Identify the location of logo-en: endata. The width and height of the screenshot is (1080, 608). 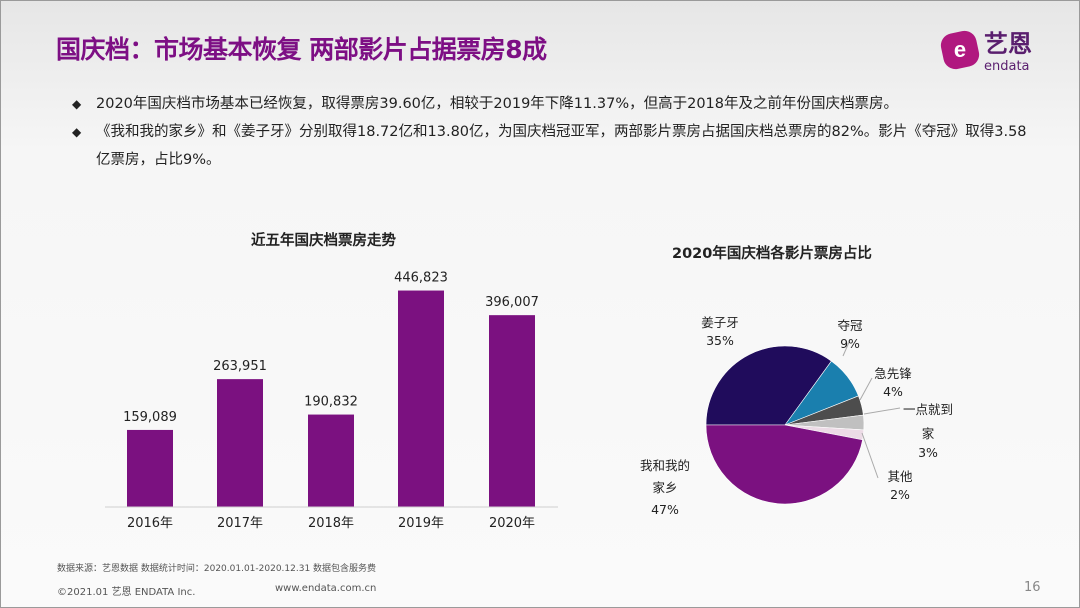
(1007, 66).